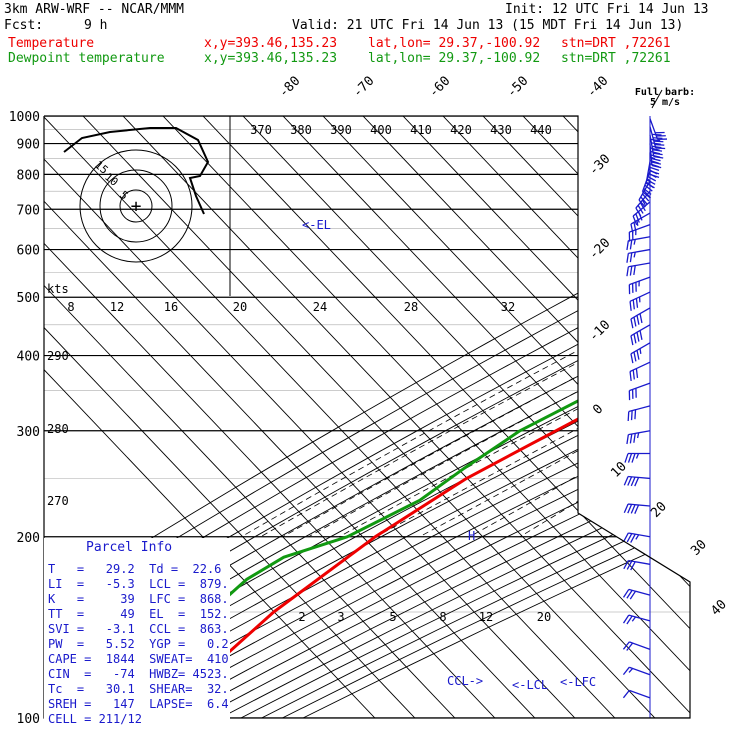 Image resolution: width=740 pixels, height=740 pixels. Describe the element at coordinates (659, 510) in the screenshot. I see `isotherm-label: 20` at that location.